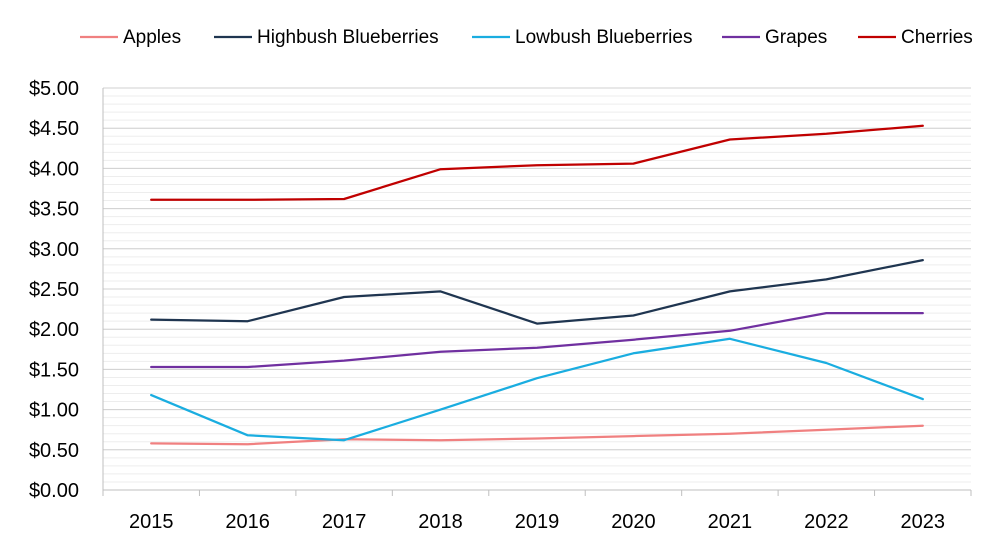 The height and width of the screenshot is (558, 992). I want to click on series-line-cherries, so click(537, 162).